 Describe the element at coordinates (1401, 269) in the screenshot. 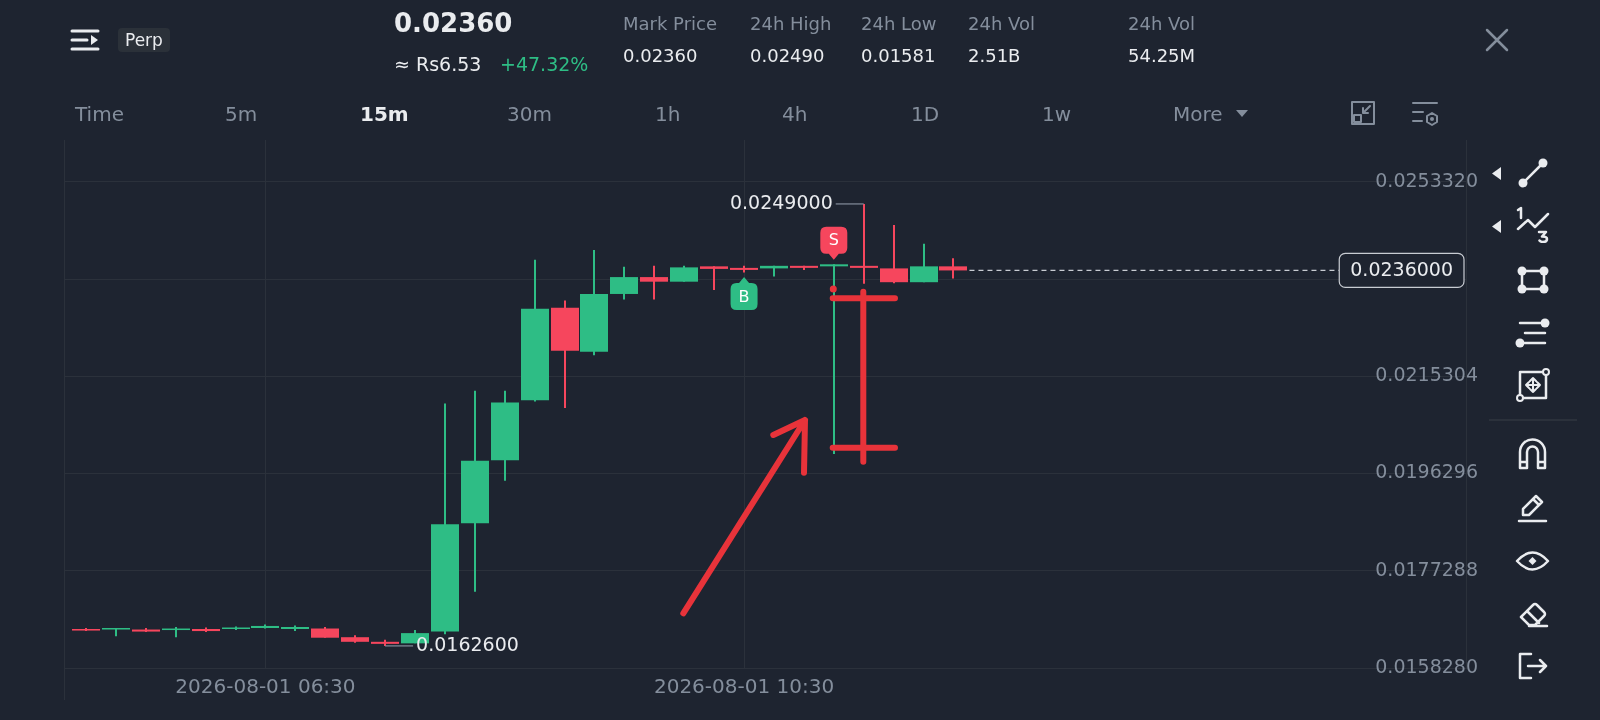

I see `ref-line-label: 0.0236000` at that location.